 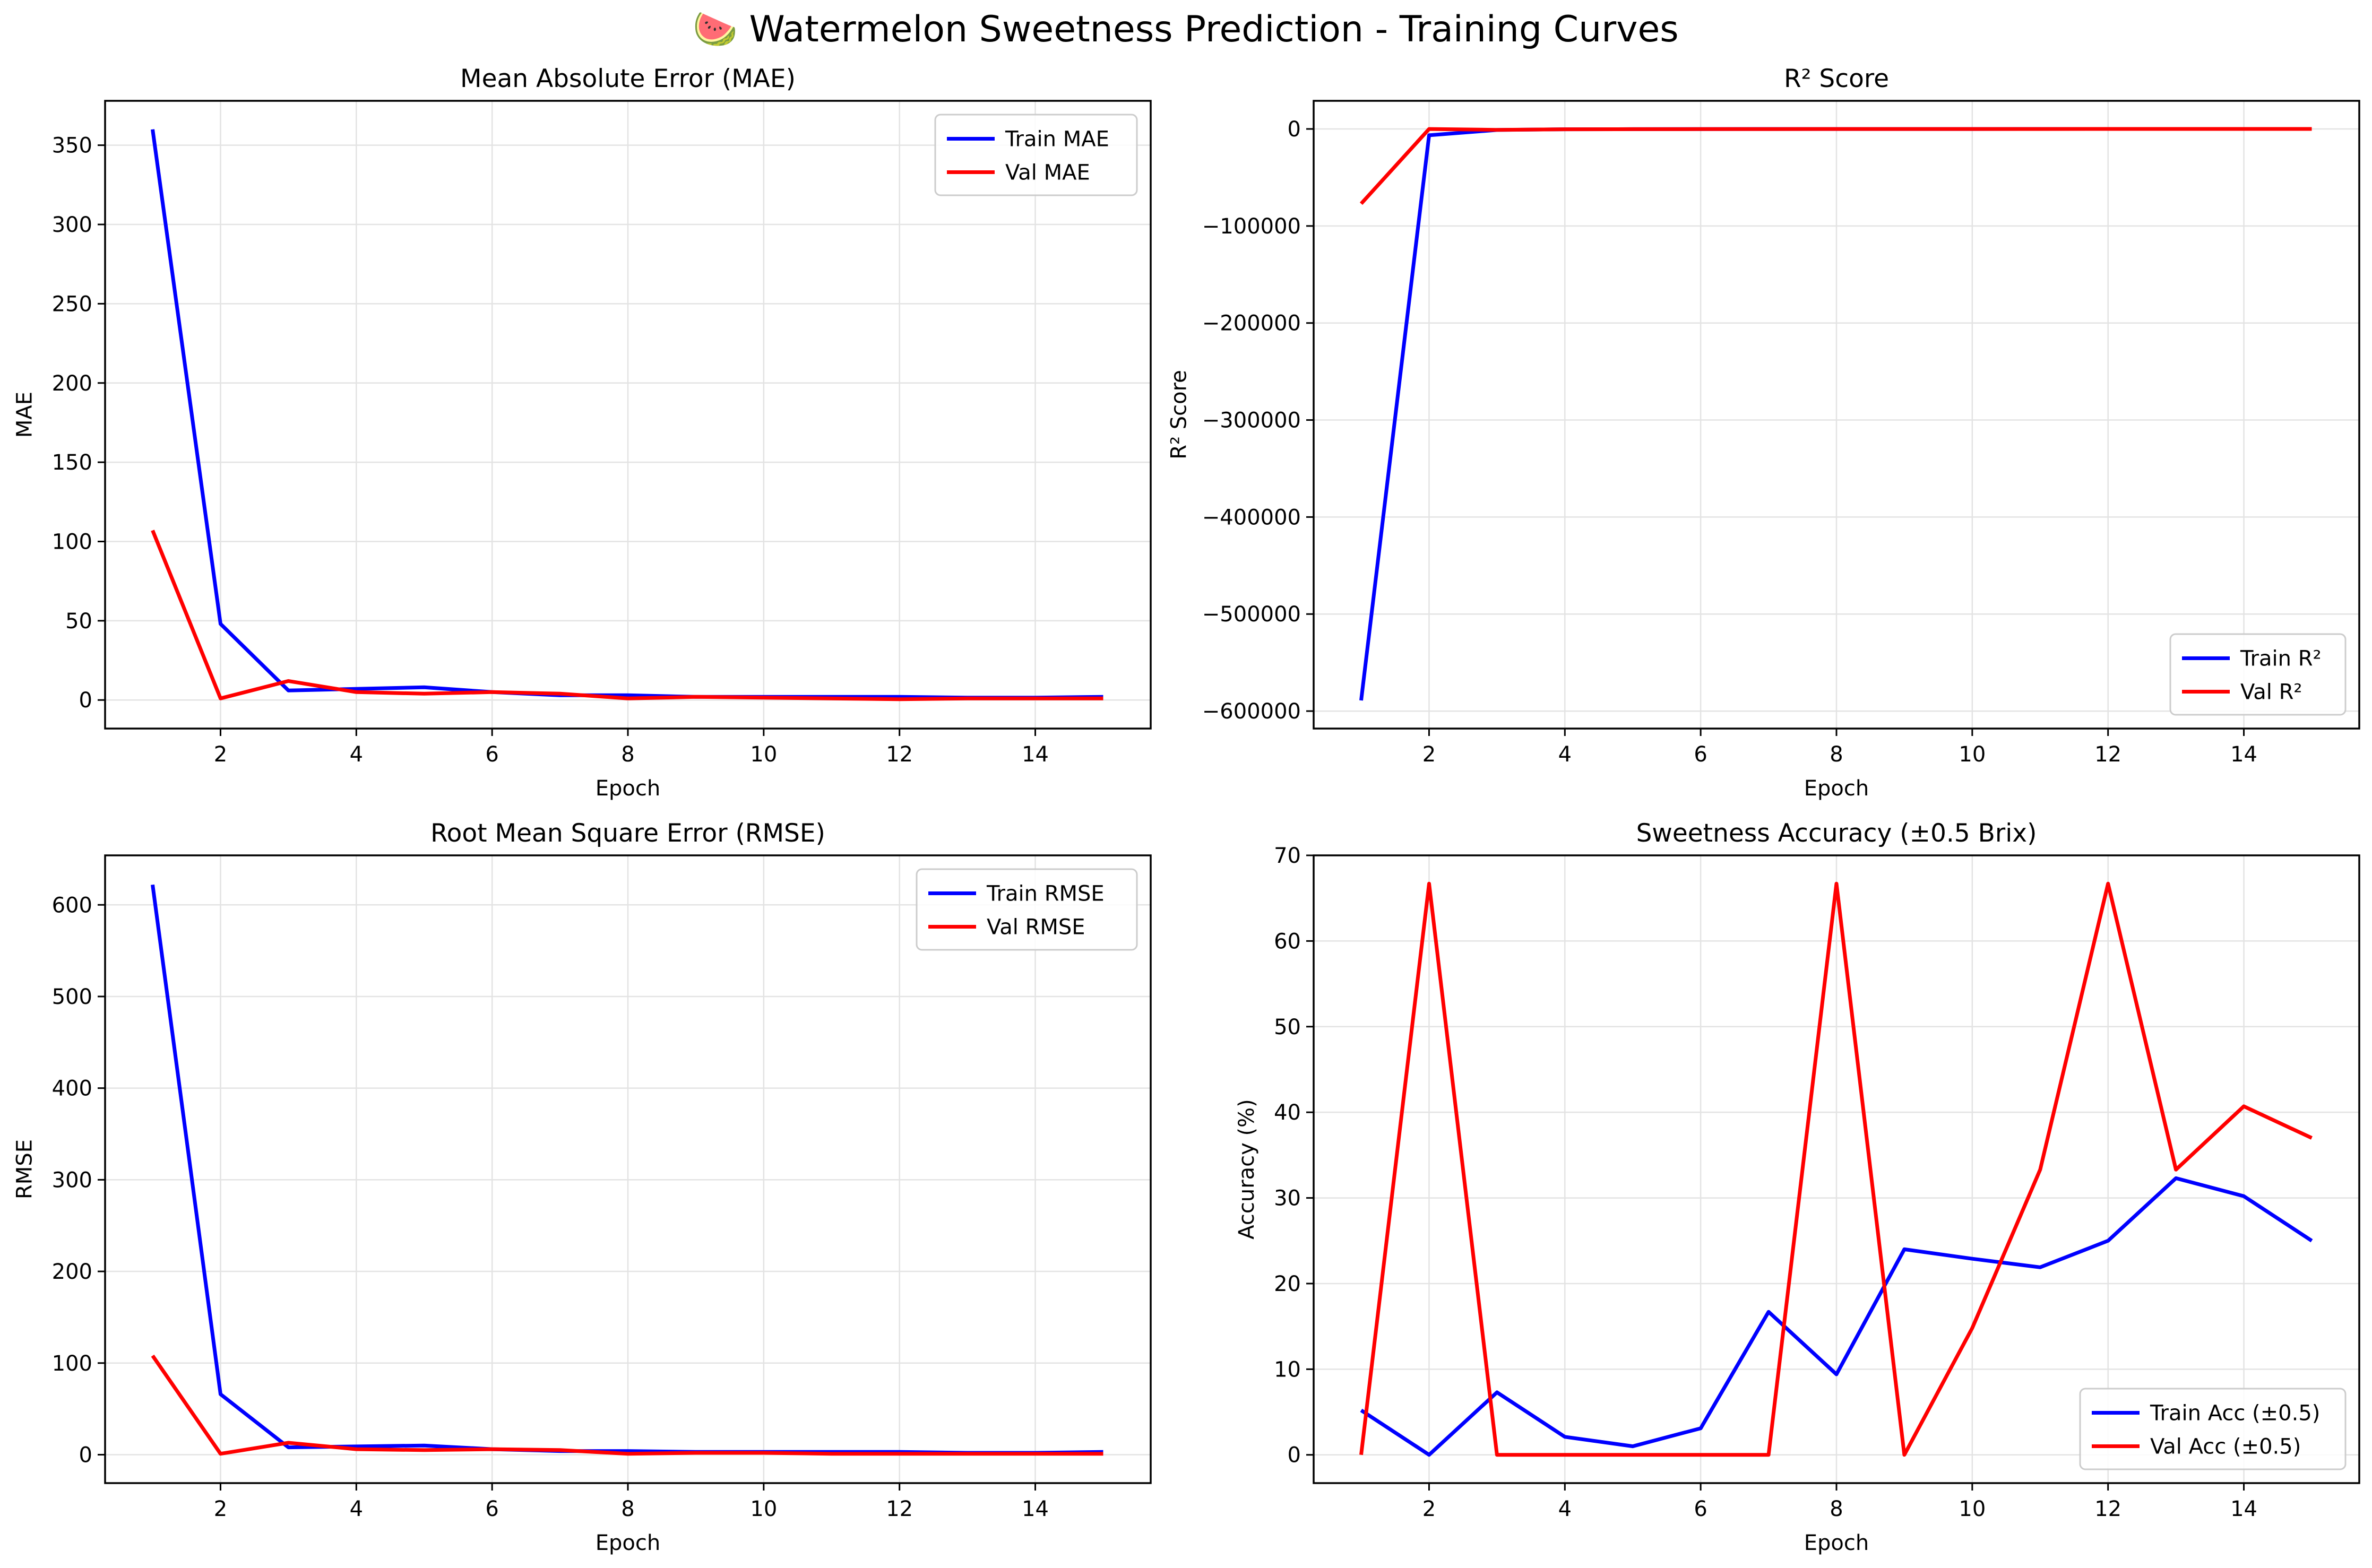 I want to click on y-axis-label: Accuracy (%), so click(x=1247, y=1169).